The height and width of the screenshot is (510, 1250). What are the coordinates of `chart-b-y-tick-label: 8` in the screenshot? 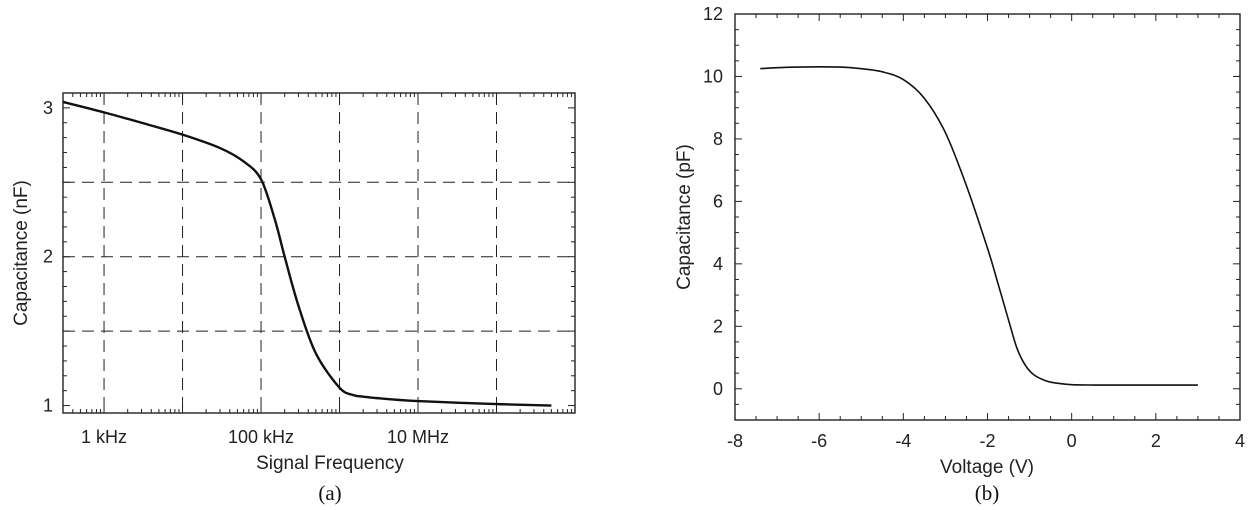 It's located at (718, 139).